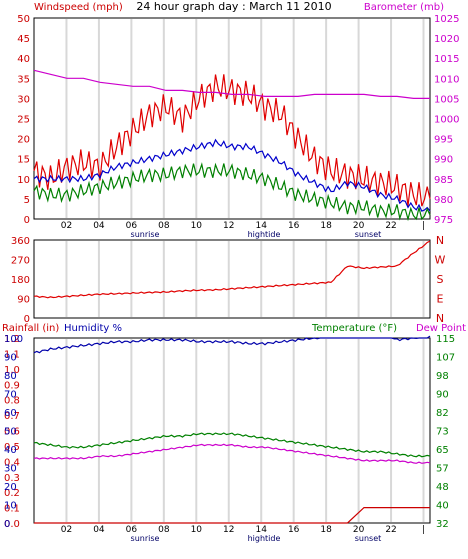  Describe the element at coordinates (10, 487) in the screenshot. I see `panel3-humidity-tick: 20` at that location.